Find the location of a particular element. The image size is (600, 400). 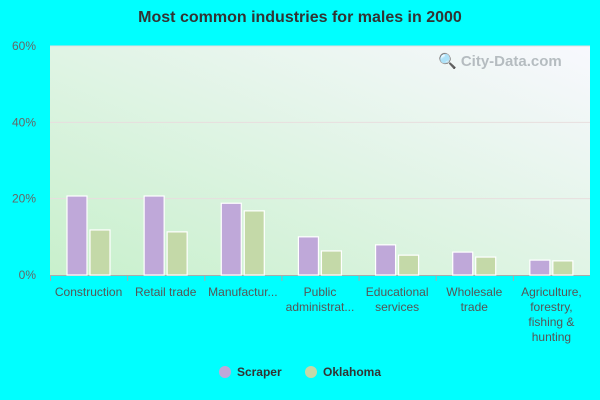

legend-label: Scraper is located at coordinates (259, 372).